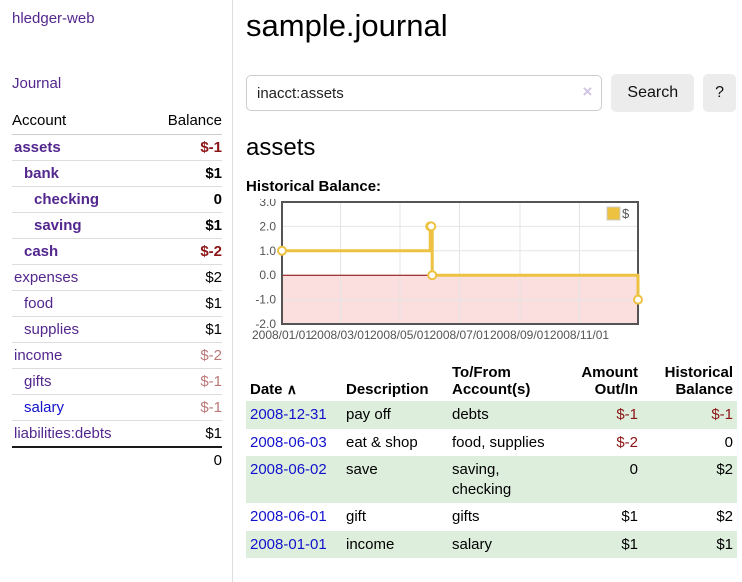 The image size is (742, 582). I want to click on svg-text: 2008/07/01, so click(459, 335).